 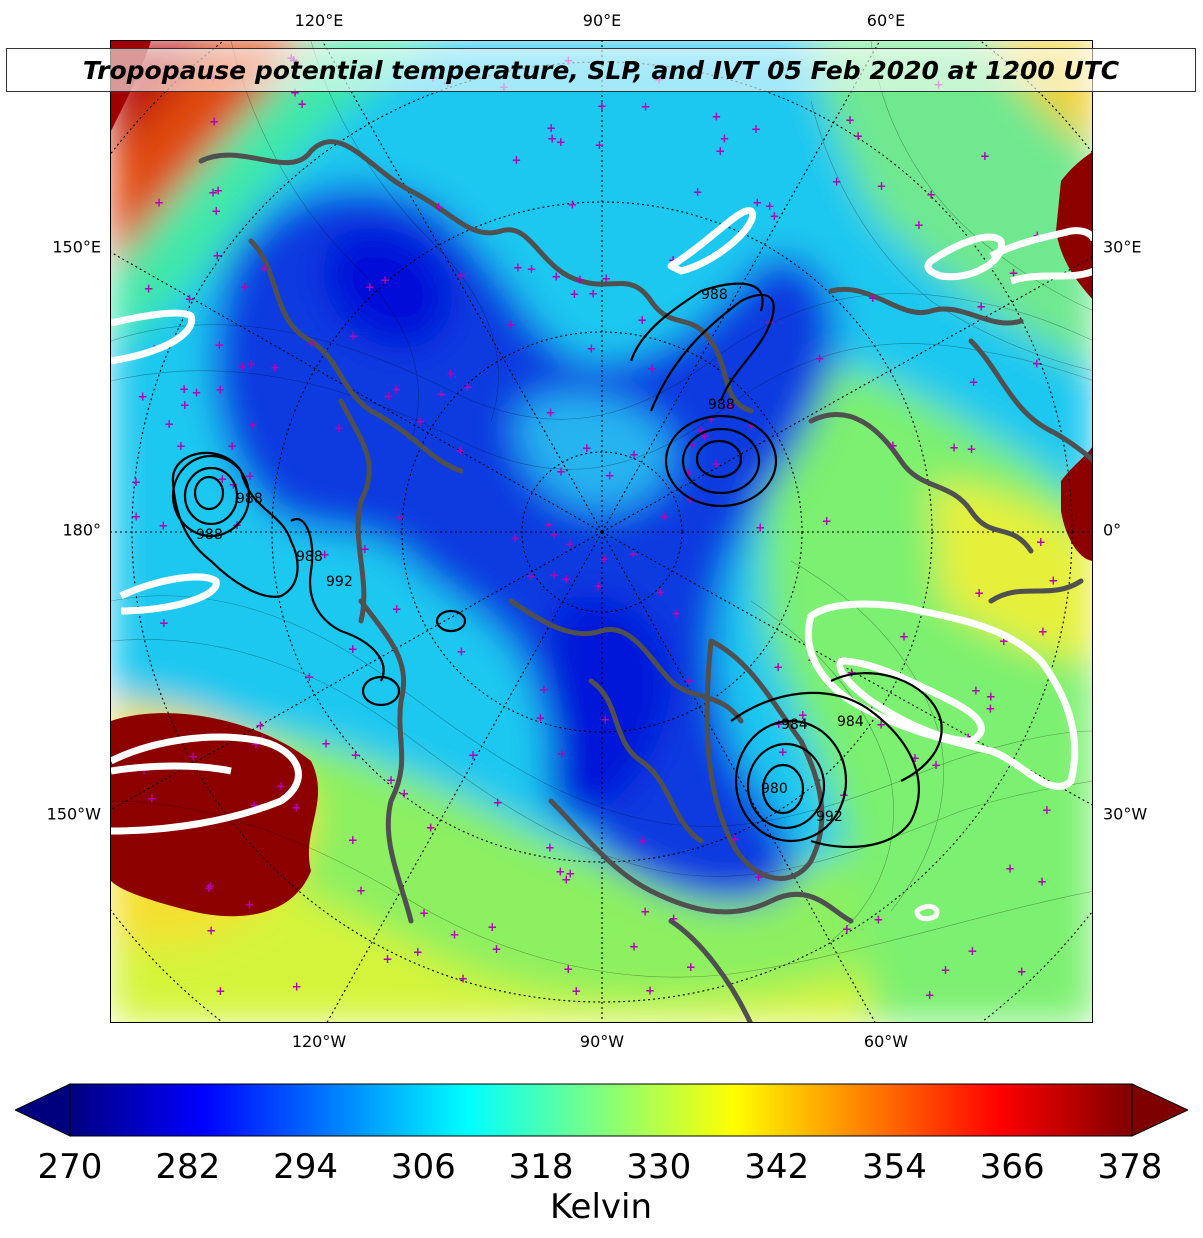 I want to click on colorbar-tick-label: 342, so click(x=777, y=1167).